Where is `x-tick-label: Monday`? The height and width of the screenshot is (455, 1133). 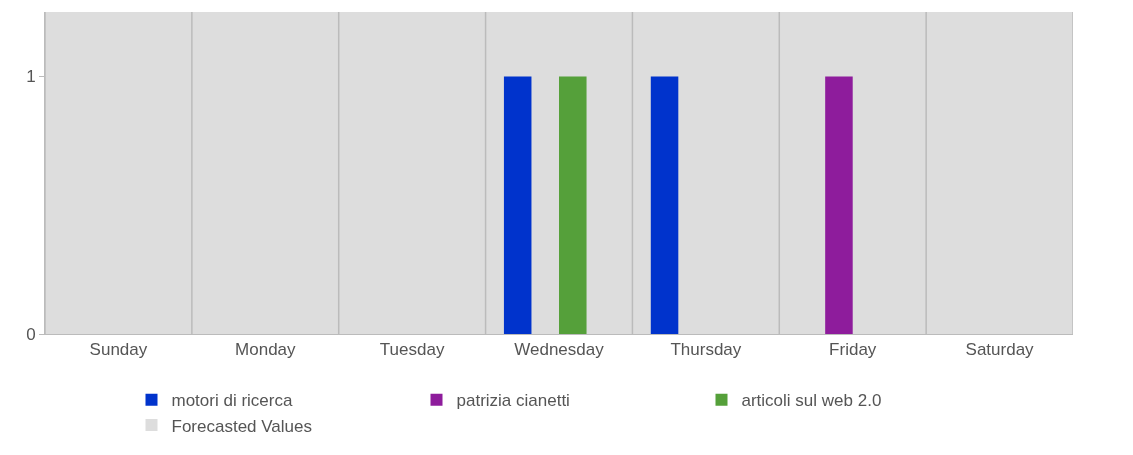
x-tick-label: Monday is located at coordinates (266, 350).